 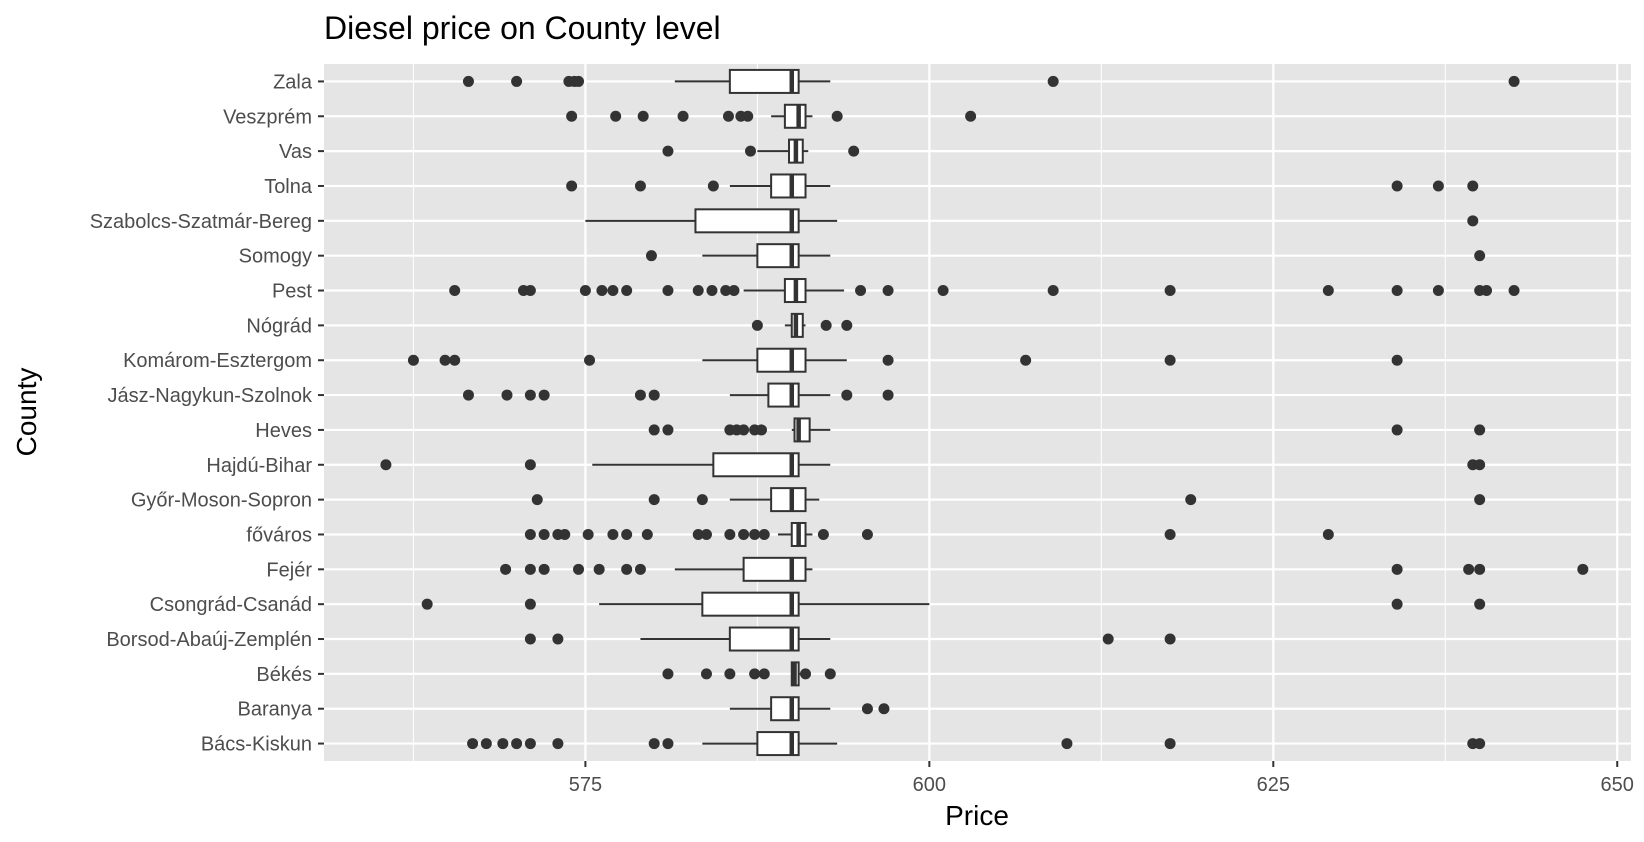 What do you see at coordinates (283, 431) in the screenshot?
I see `y-category-label: Heves` at bounding box center [283, 431].